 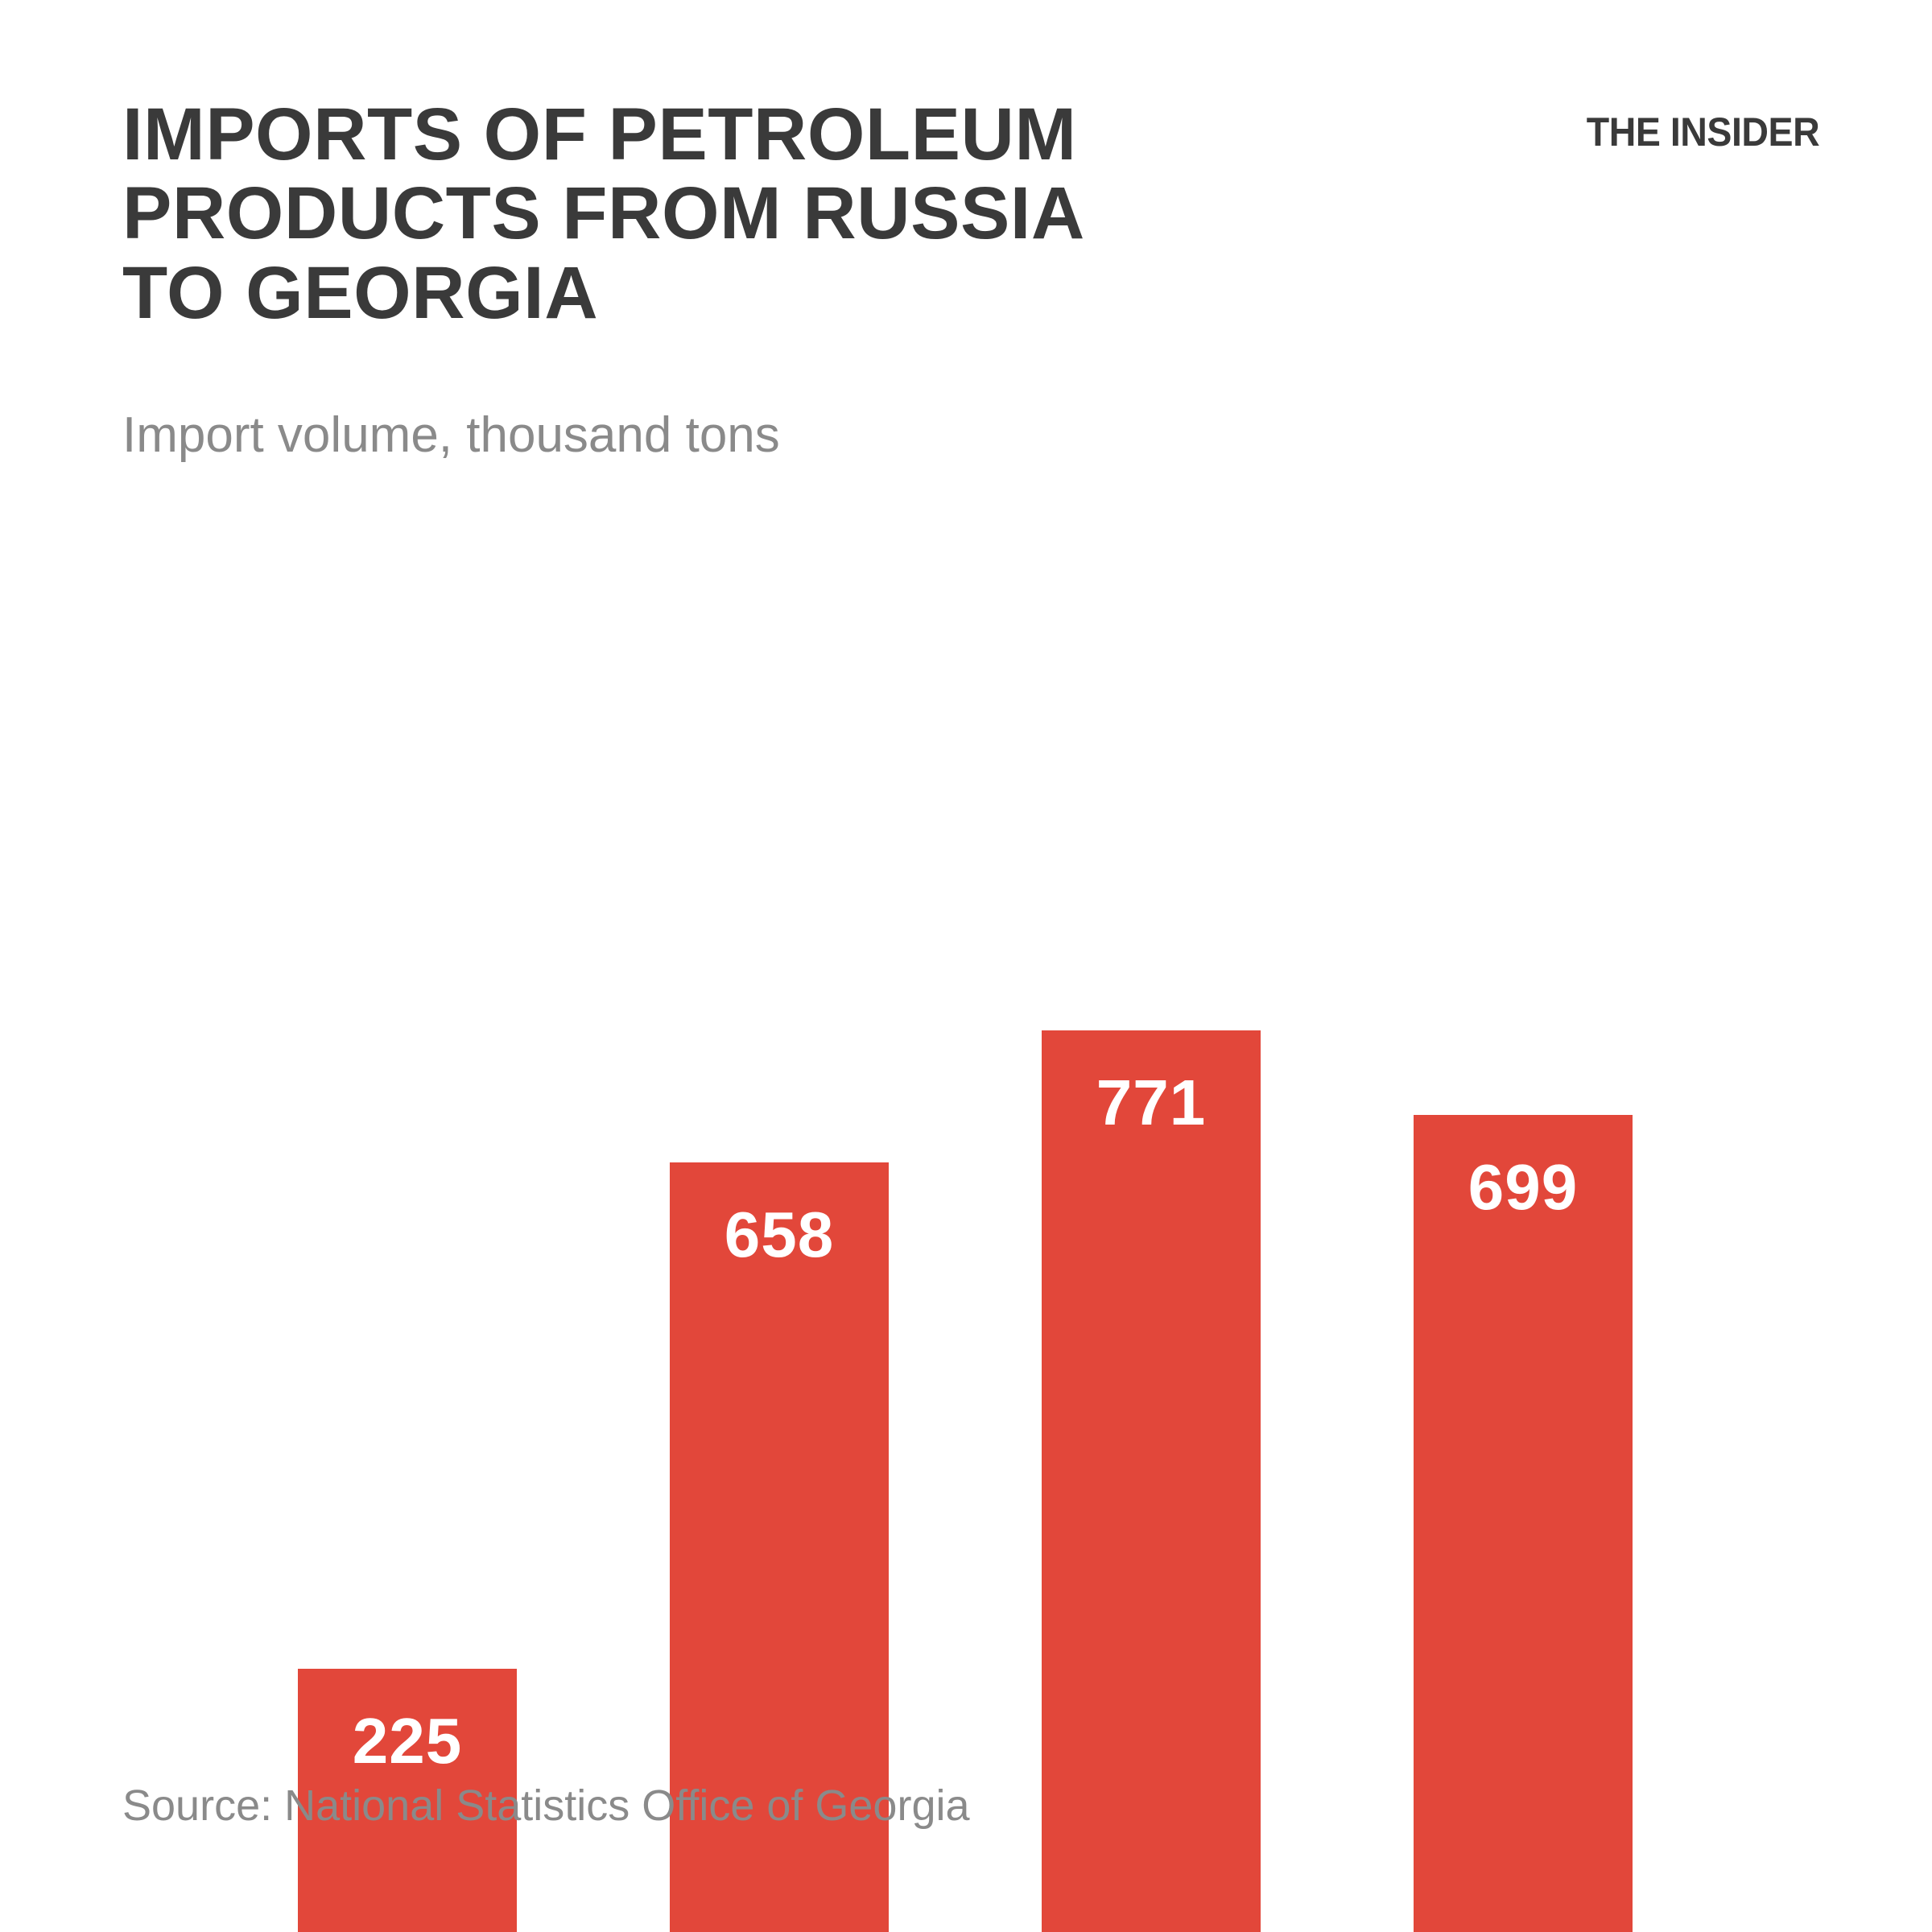 What do you see at coordinates (1703, 132) in the screenshot?
I see `brand-logo: THE INSIDER` at bounding box center [1703, 132].